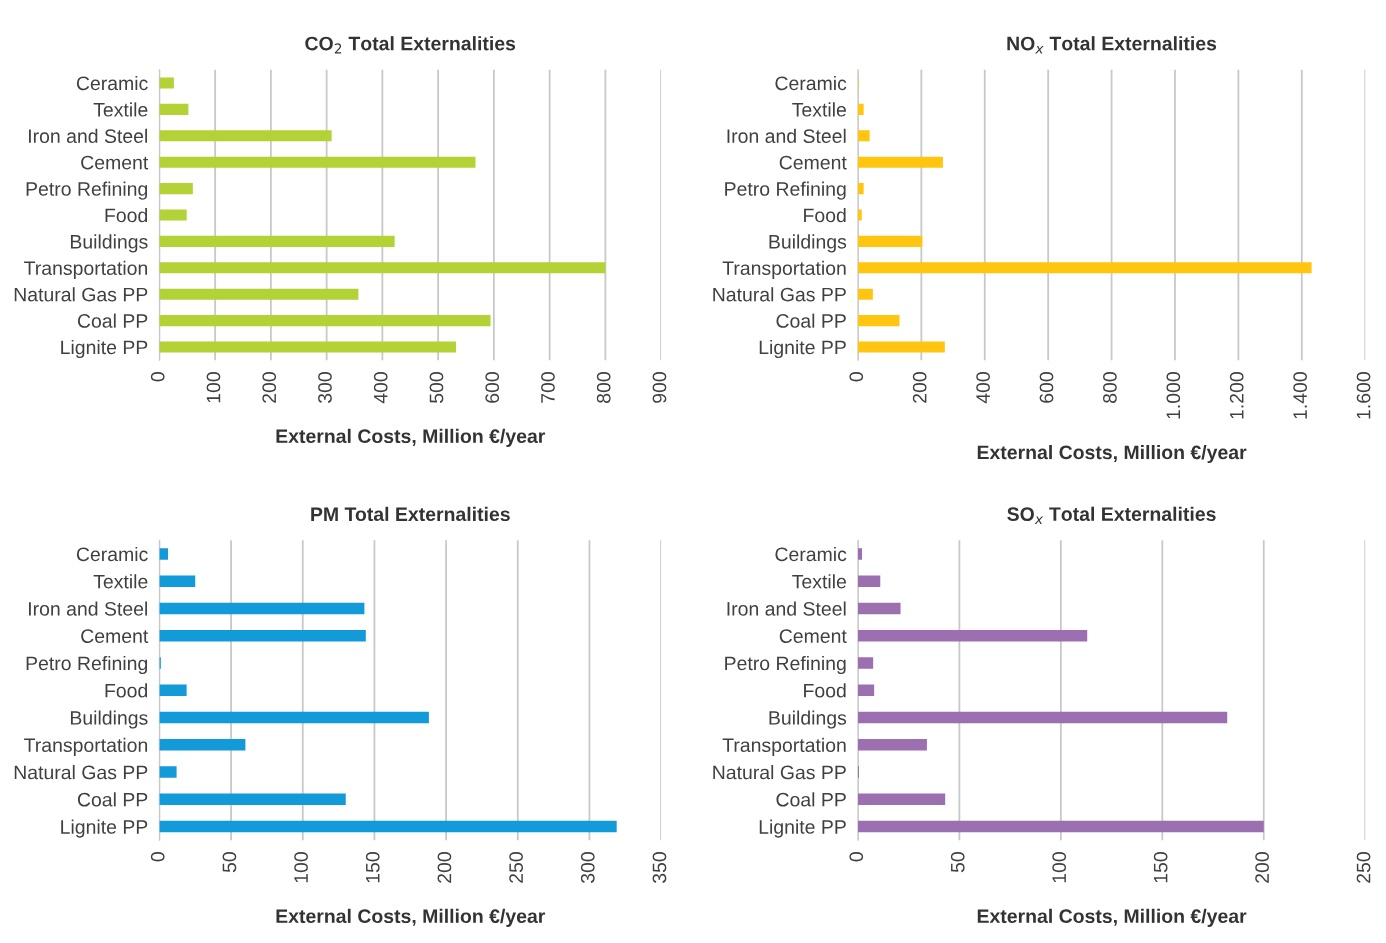 The width and height of the screenshot is (1386, 943). I want to click on chart-title: SO$_{x}$ Total Externalities, so click(1111, 515).